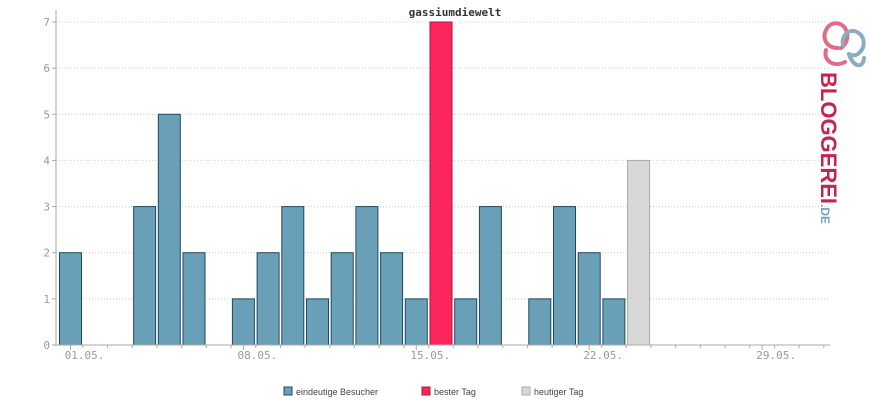 The width and height of the screenshot is (870, 400). Describe the element at coordinates (526, 391) in the screenshot. I see `legend-swatch-today` at that location.